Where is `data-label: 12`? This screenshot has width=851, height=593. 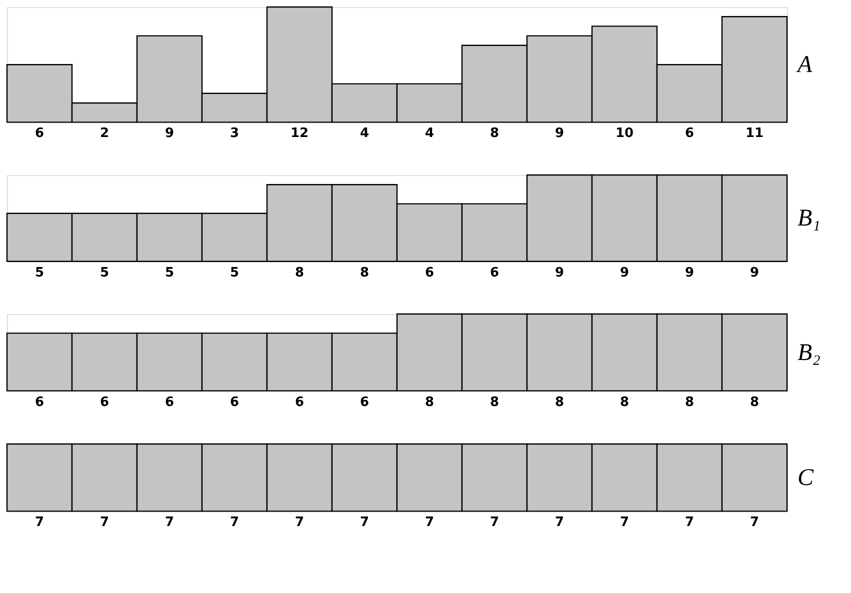
data-label: 12 is located at coordinates (299, 134).